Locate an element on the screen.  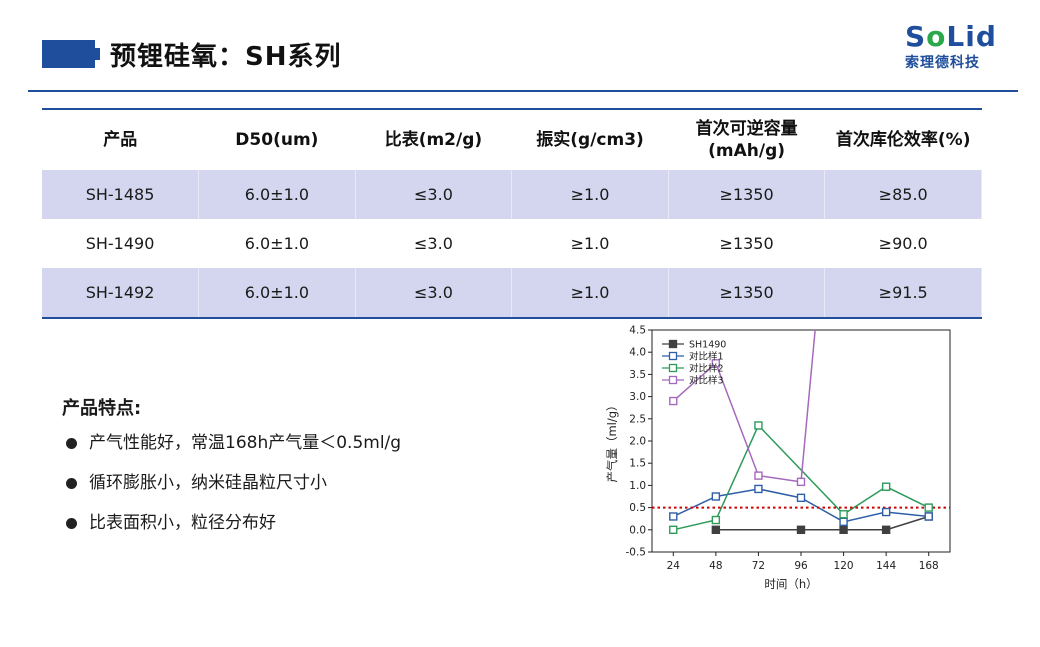
y-tick-label: 3.5 is located at coordinates (637, 375).